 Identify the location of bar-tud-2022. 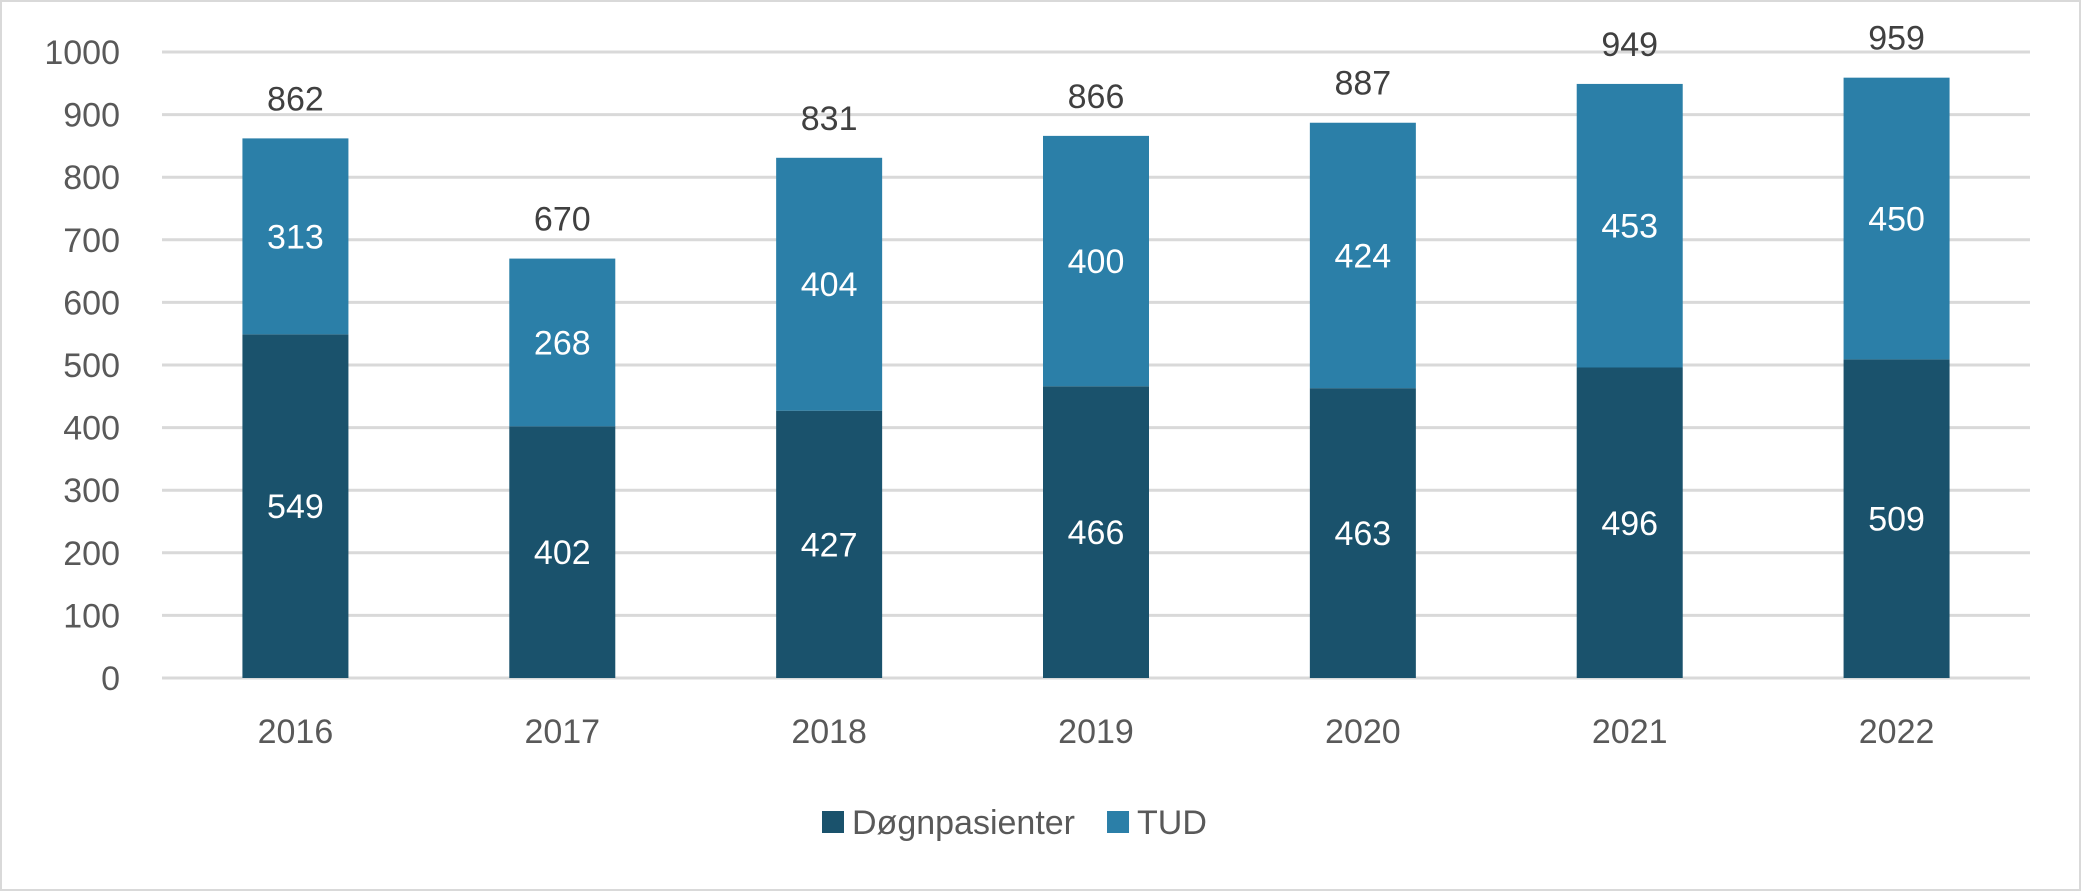
(1896, 218).